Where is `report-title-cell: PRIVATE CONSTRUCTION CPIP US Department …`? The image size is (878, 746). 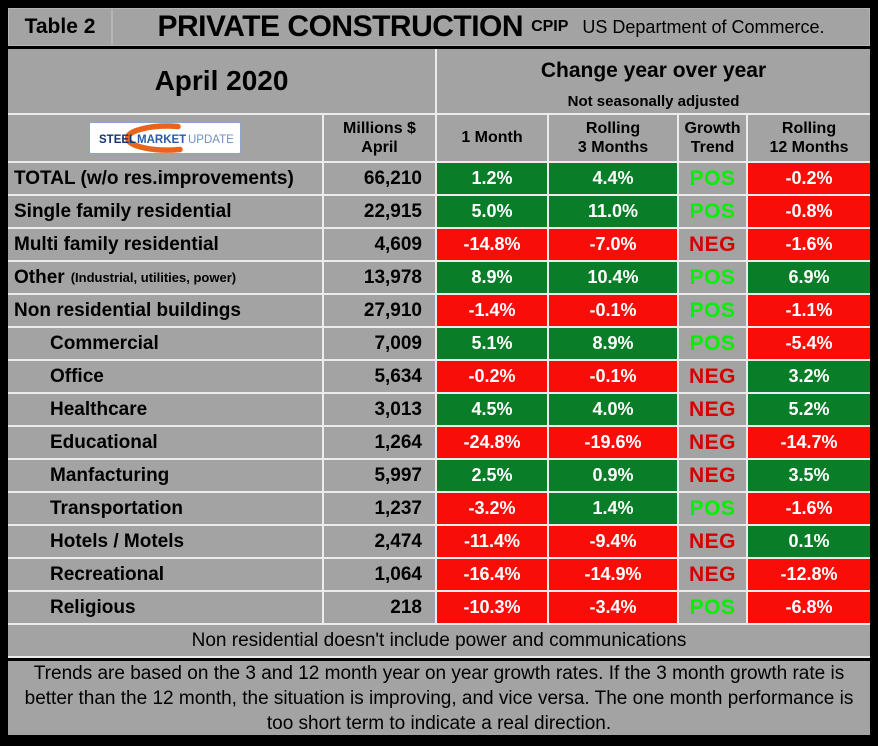
report-title-cell: PRIVATE CONSTRUCTION CPIP US Department … is located at coordinates (491, 27).